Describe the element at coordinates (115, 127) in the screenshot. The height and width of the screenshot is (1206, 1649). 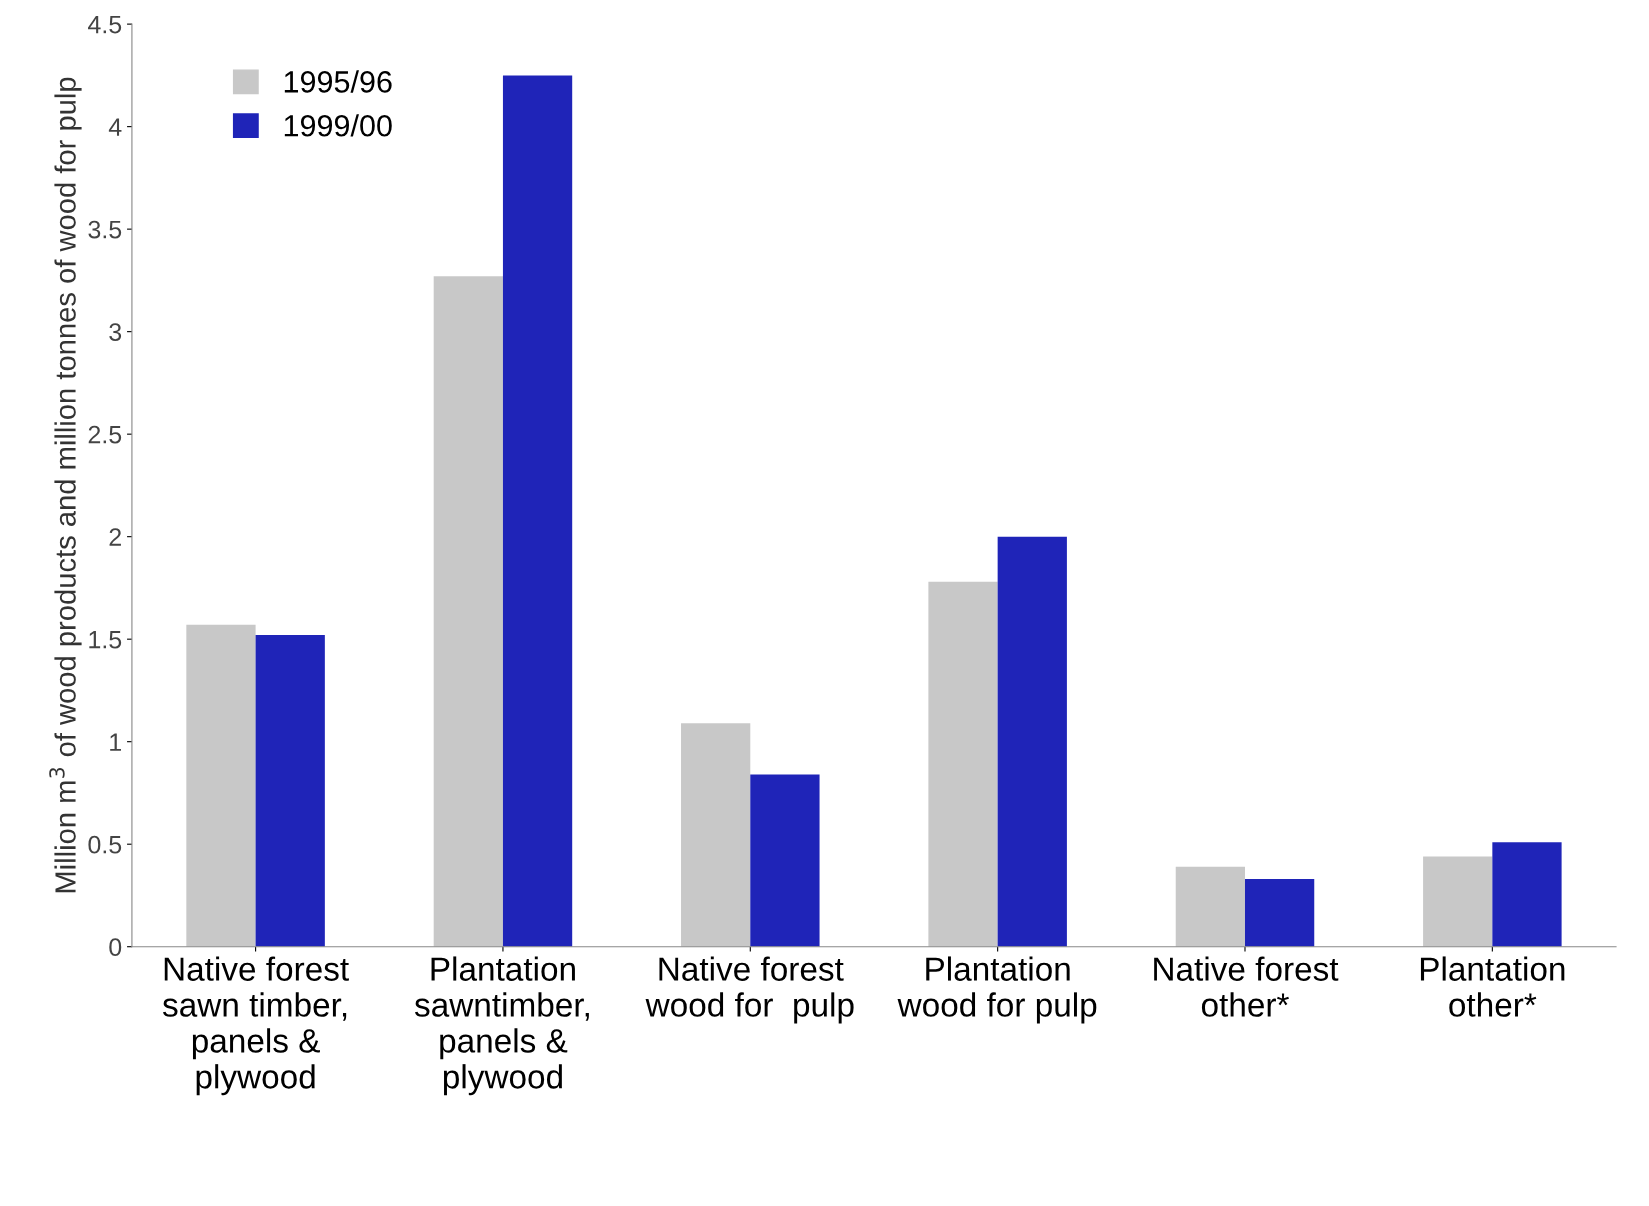
I see `y-tick-label: 4` at that location.